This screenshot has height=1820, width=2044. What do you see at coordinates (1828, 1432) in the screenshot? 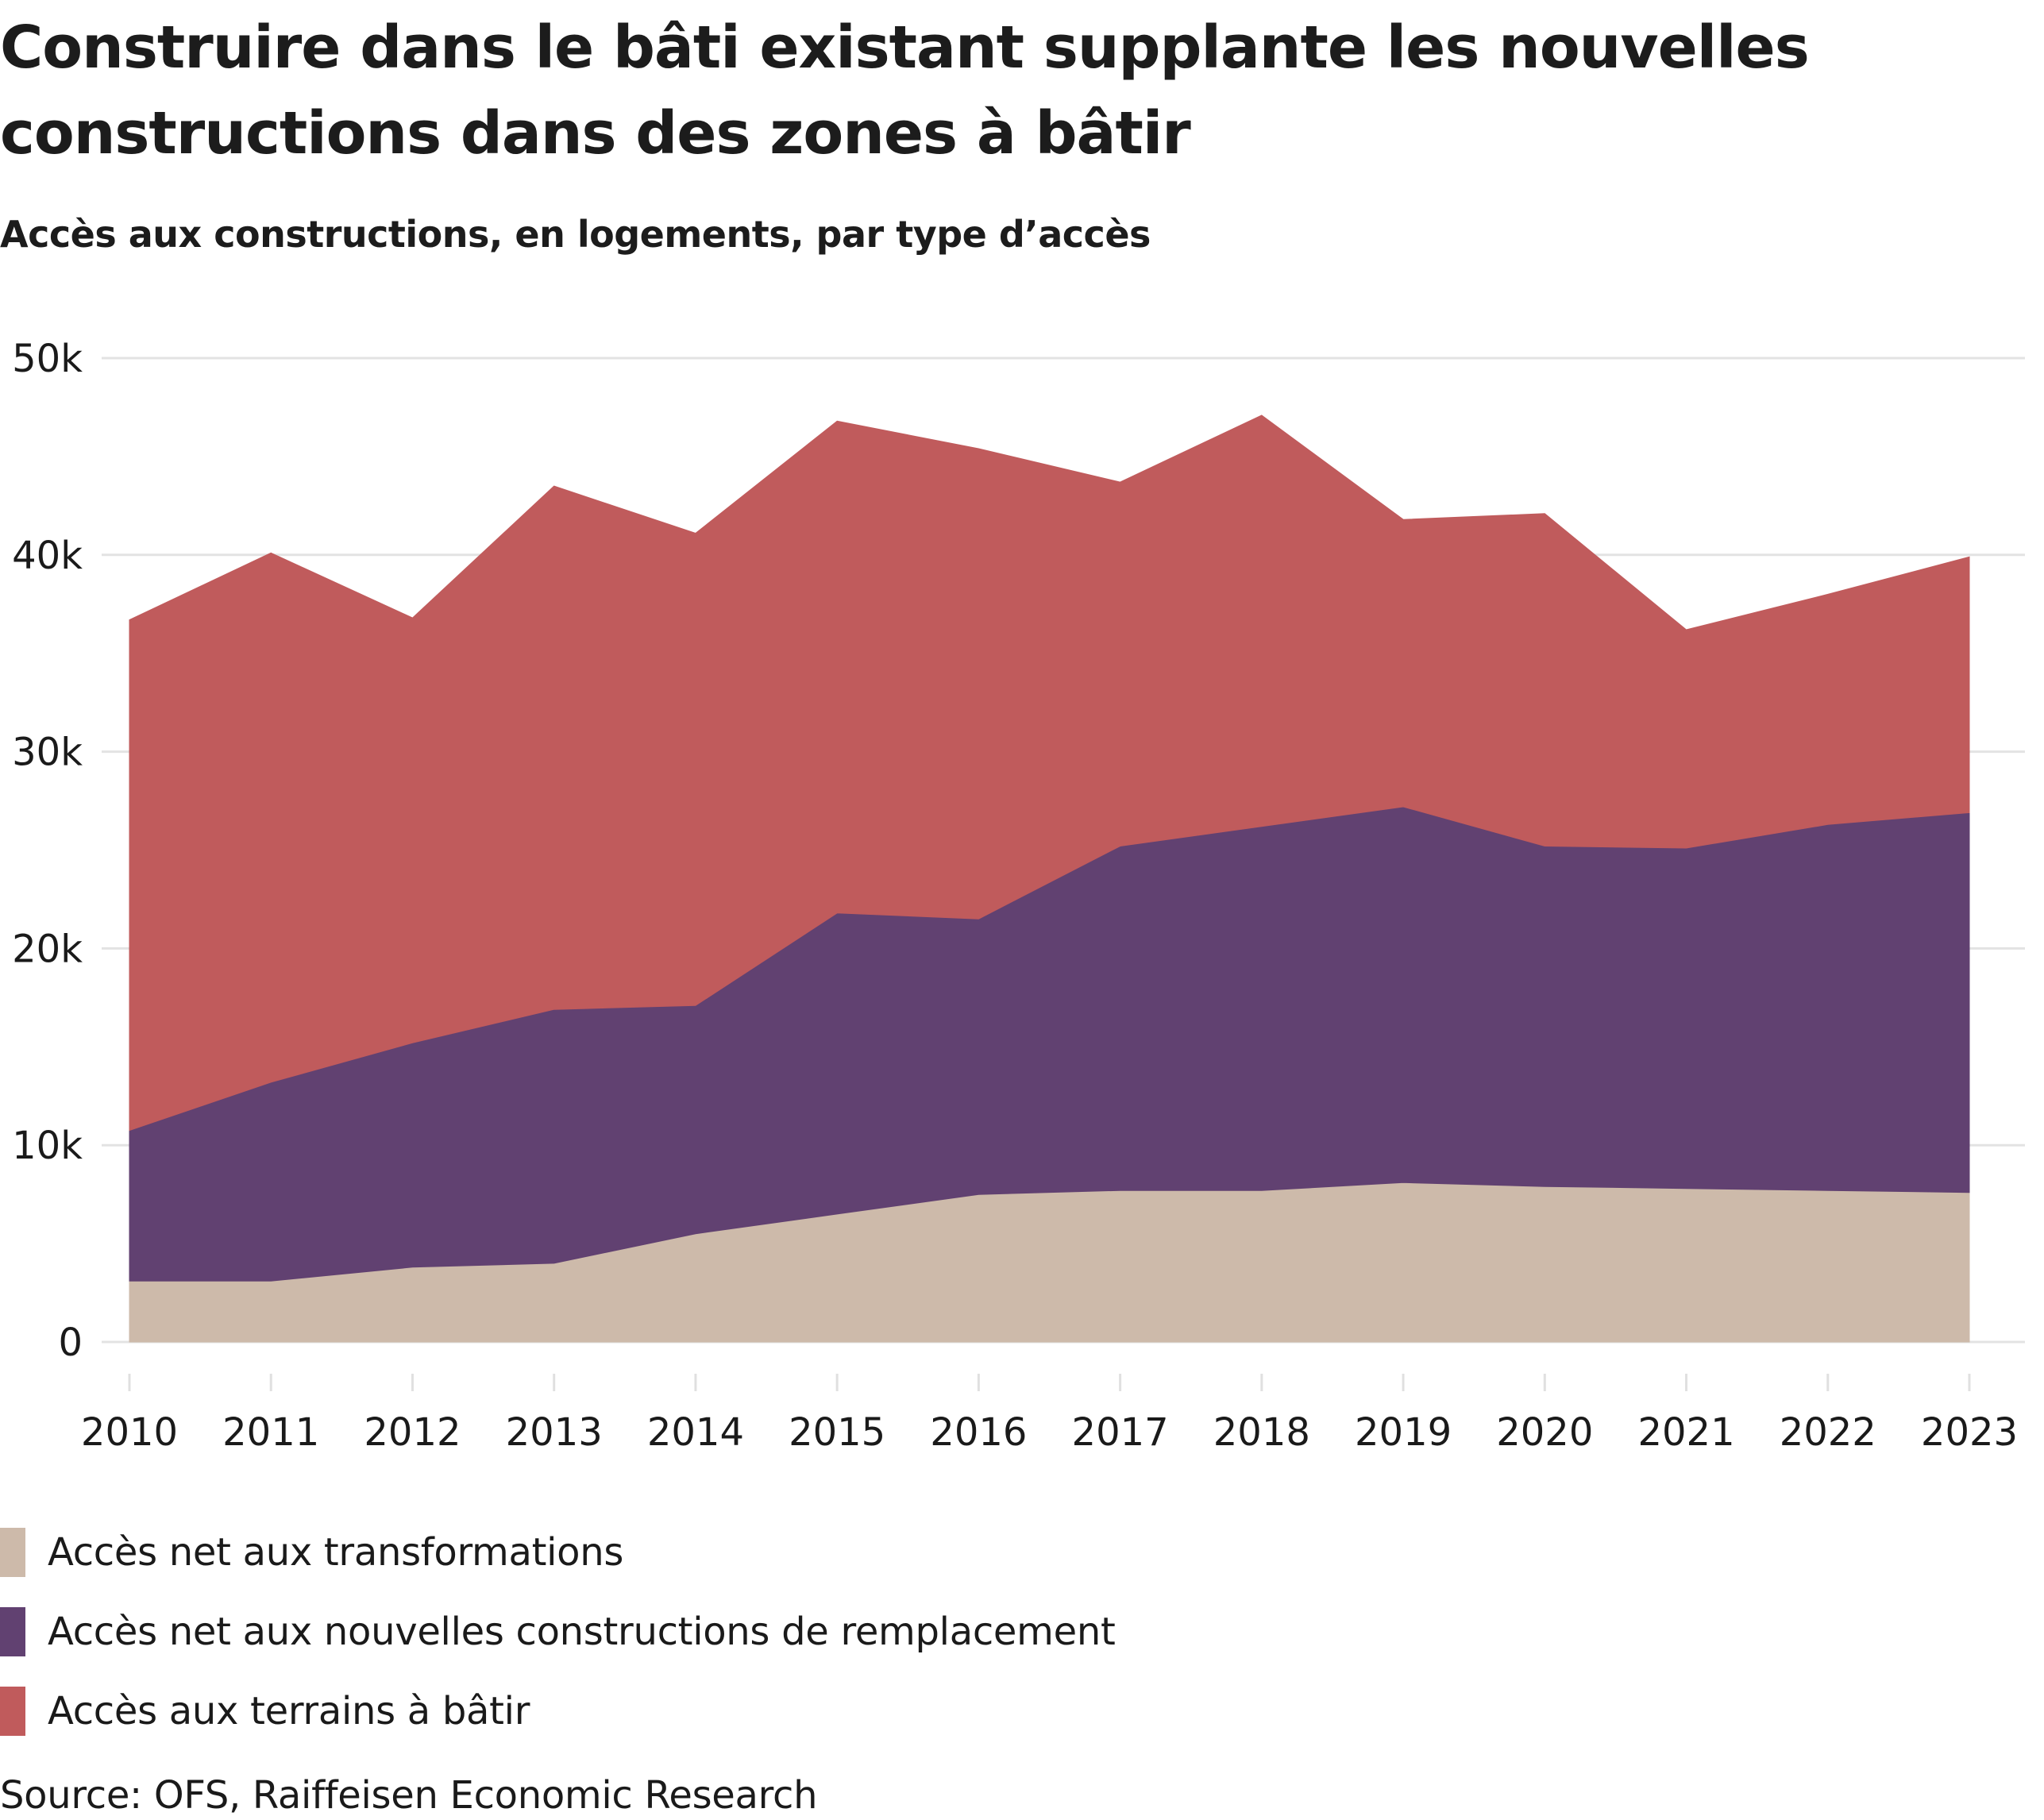
I see `x-tick-label: 2022` at bounding box center [1828, 1432].